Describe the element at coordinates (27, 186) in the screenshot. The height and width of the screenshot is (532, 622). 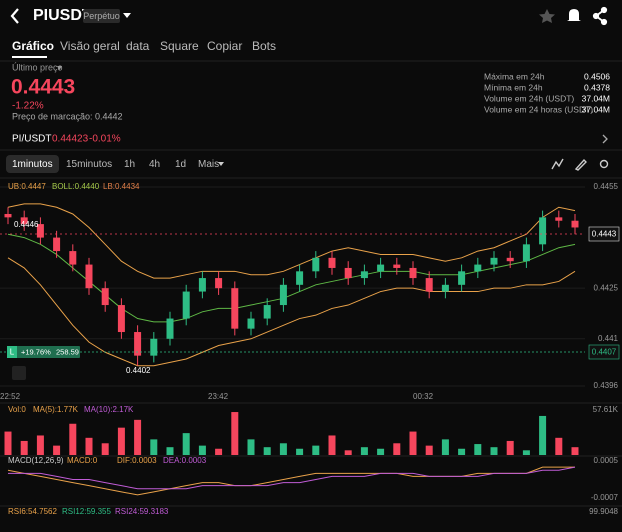
I see `boll-label: UB:0.4447` at that location.